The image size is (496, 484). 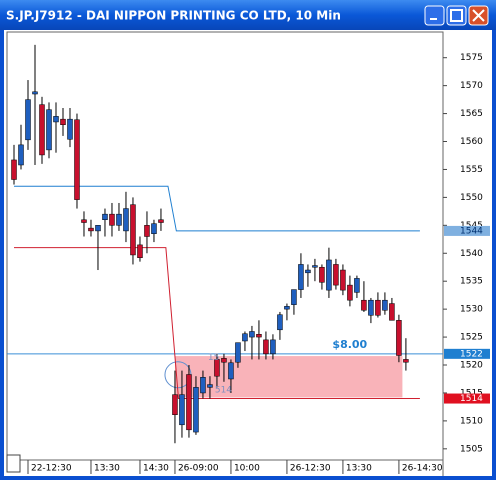 What do you see at coordinates (471, 86) in the screenshot?
I see `y-tick-label: 1570` at bounding box center [471, 86].